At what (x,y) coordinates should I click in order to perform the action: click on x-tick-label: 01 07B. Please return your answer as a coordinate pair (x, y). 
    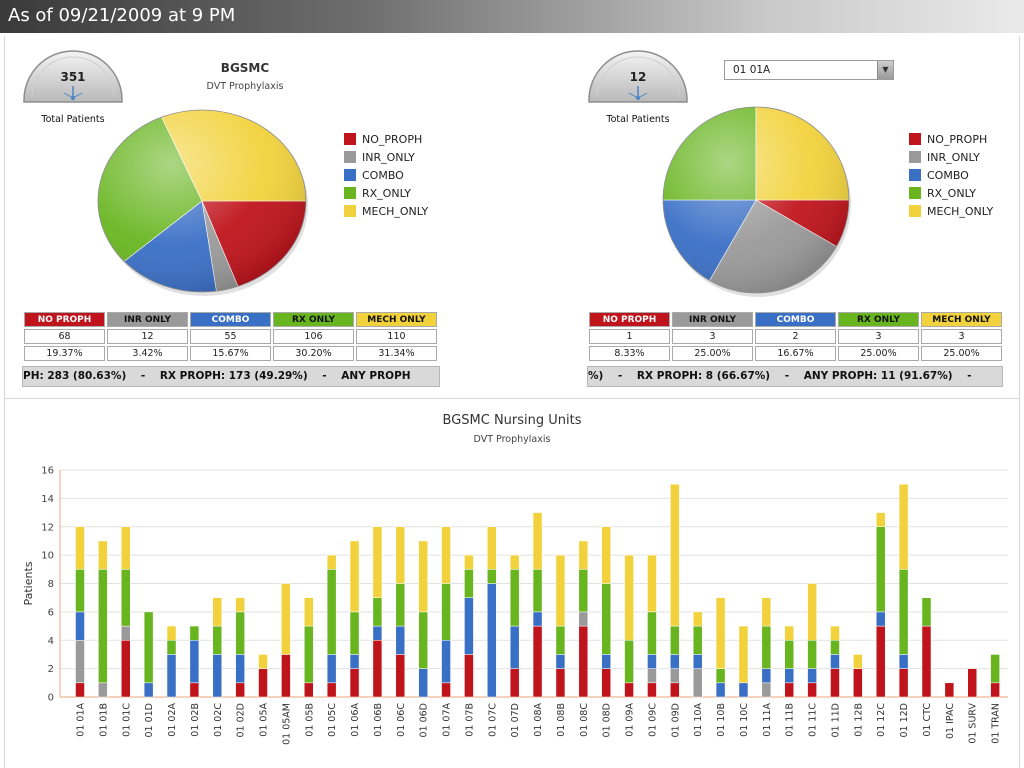
    Looking at the image, I should click on (469, 720).